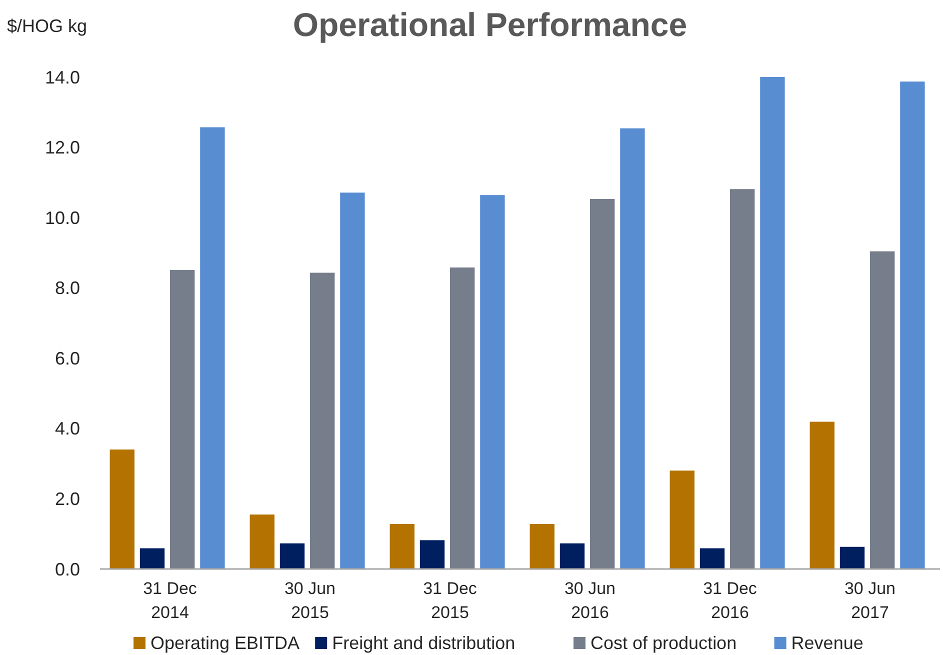 The width and height of the screenshot is (943, 655). Describe the element at coordinates (310, 600) in the screenshot. I see `x-tick-label: 30 Jun 2015` at that location.